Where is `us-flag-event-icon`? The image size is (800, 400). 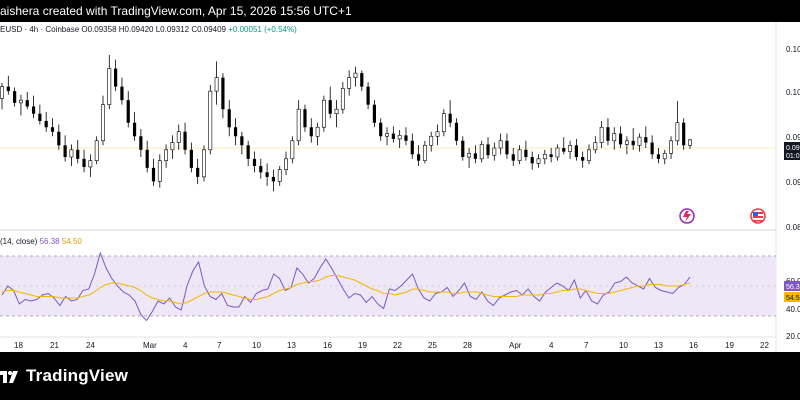
us-flag-event-icon is located at coordinates (758, 216).